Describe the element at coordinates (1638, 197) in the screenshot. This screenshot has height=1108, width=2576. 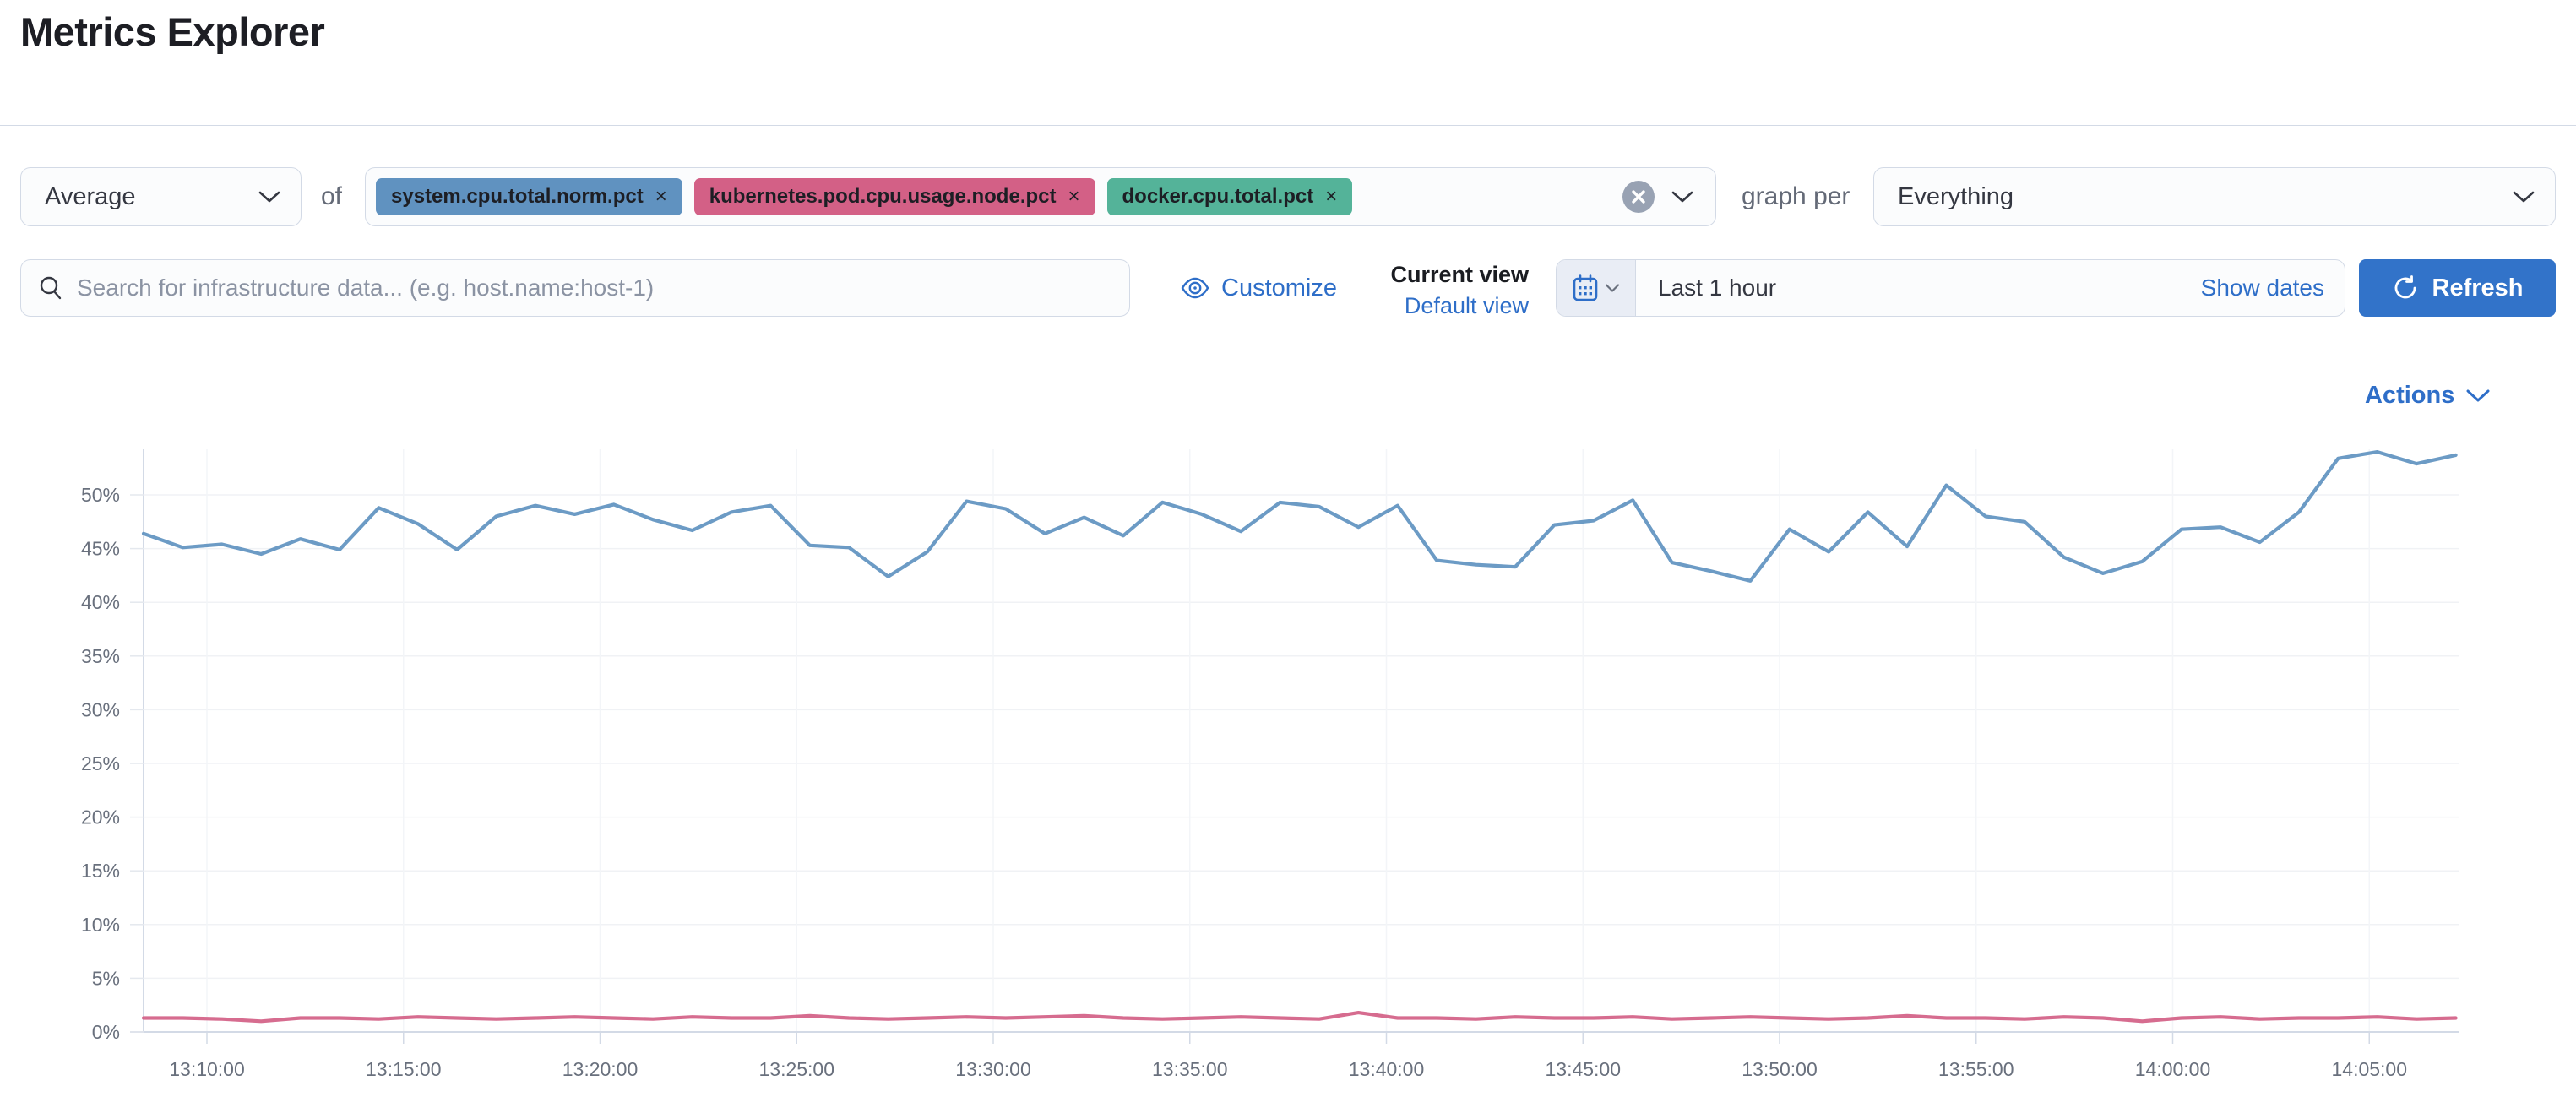
I see `clear-all-icon` at that location.